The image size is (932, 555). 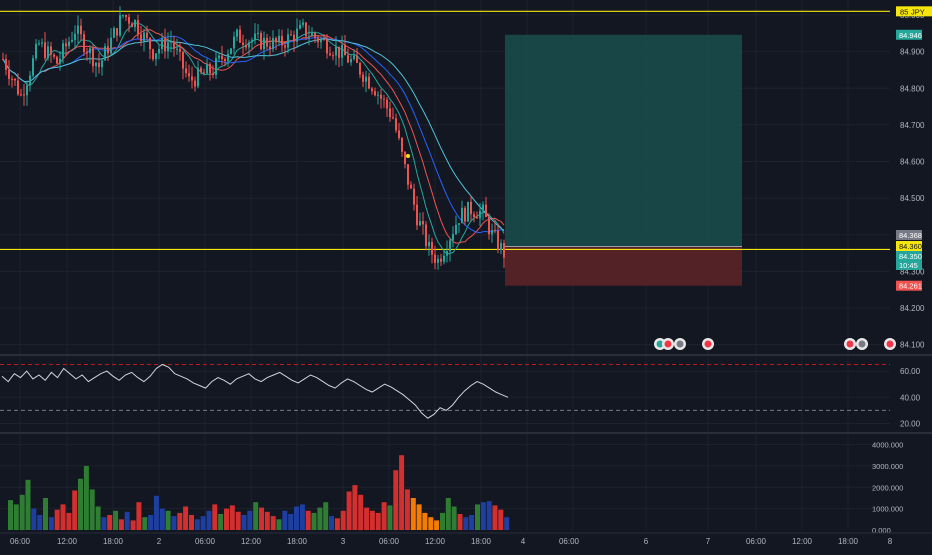 What do you see at coordinates (909, 246) in the screenshot?
I see `price-label-yellow` at bounding box center [909, 246].